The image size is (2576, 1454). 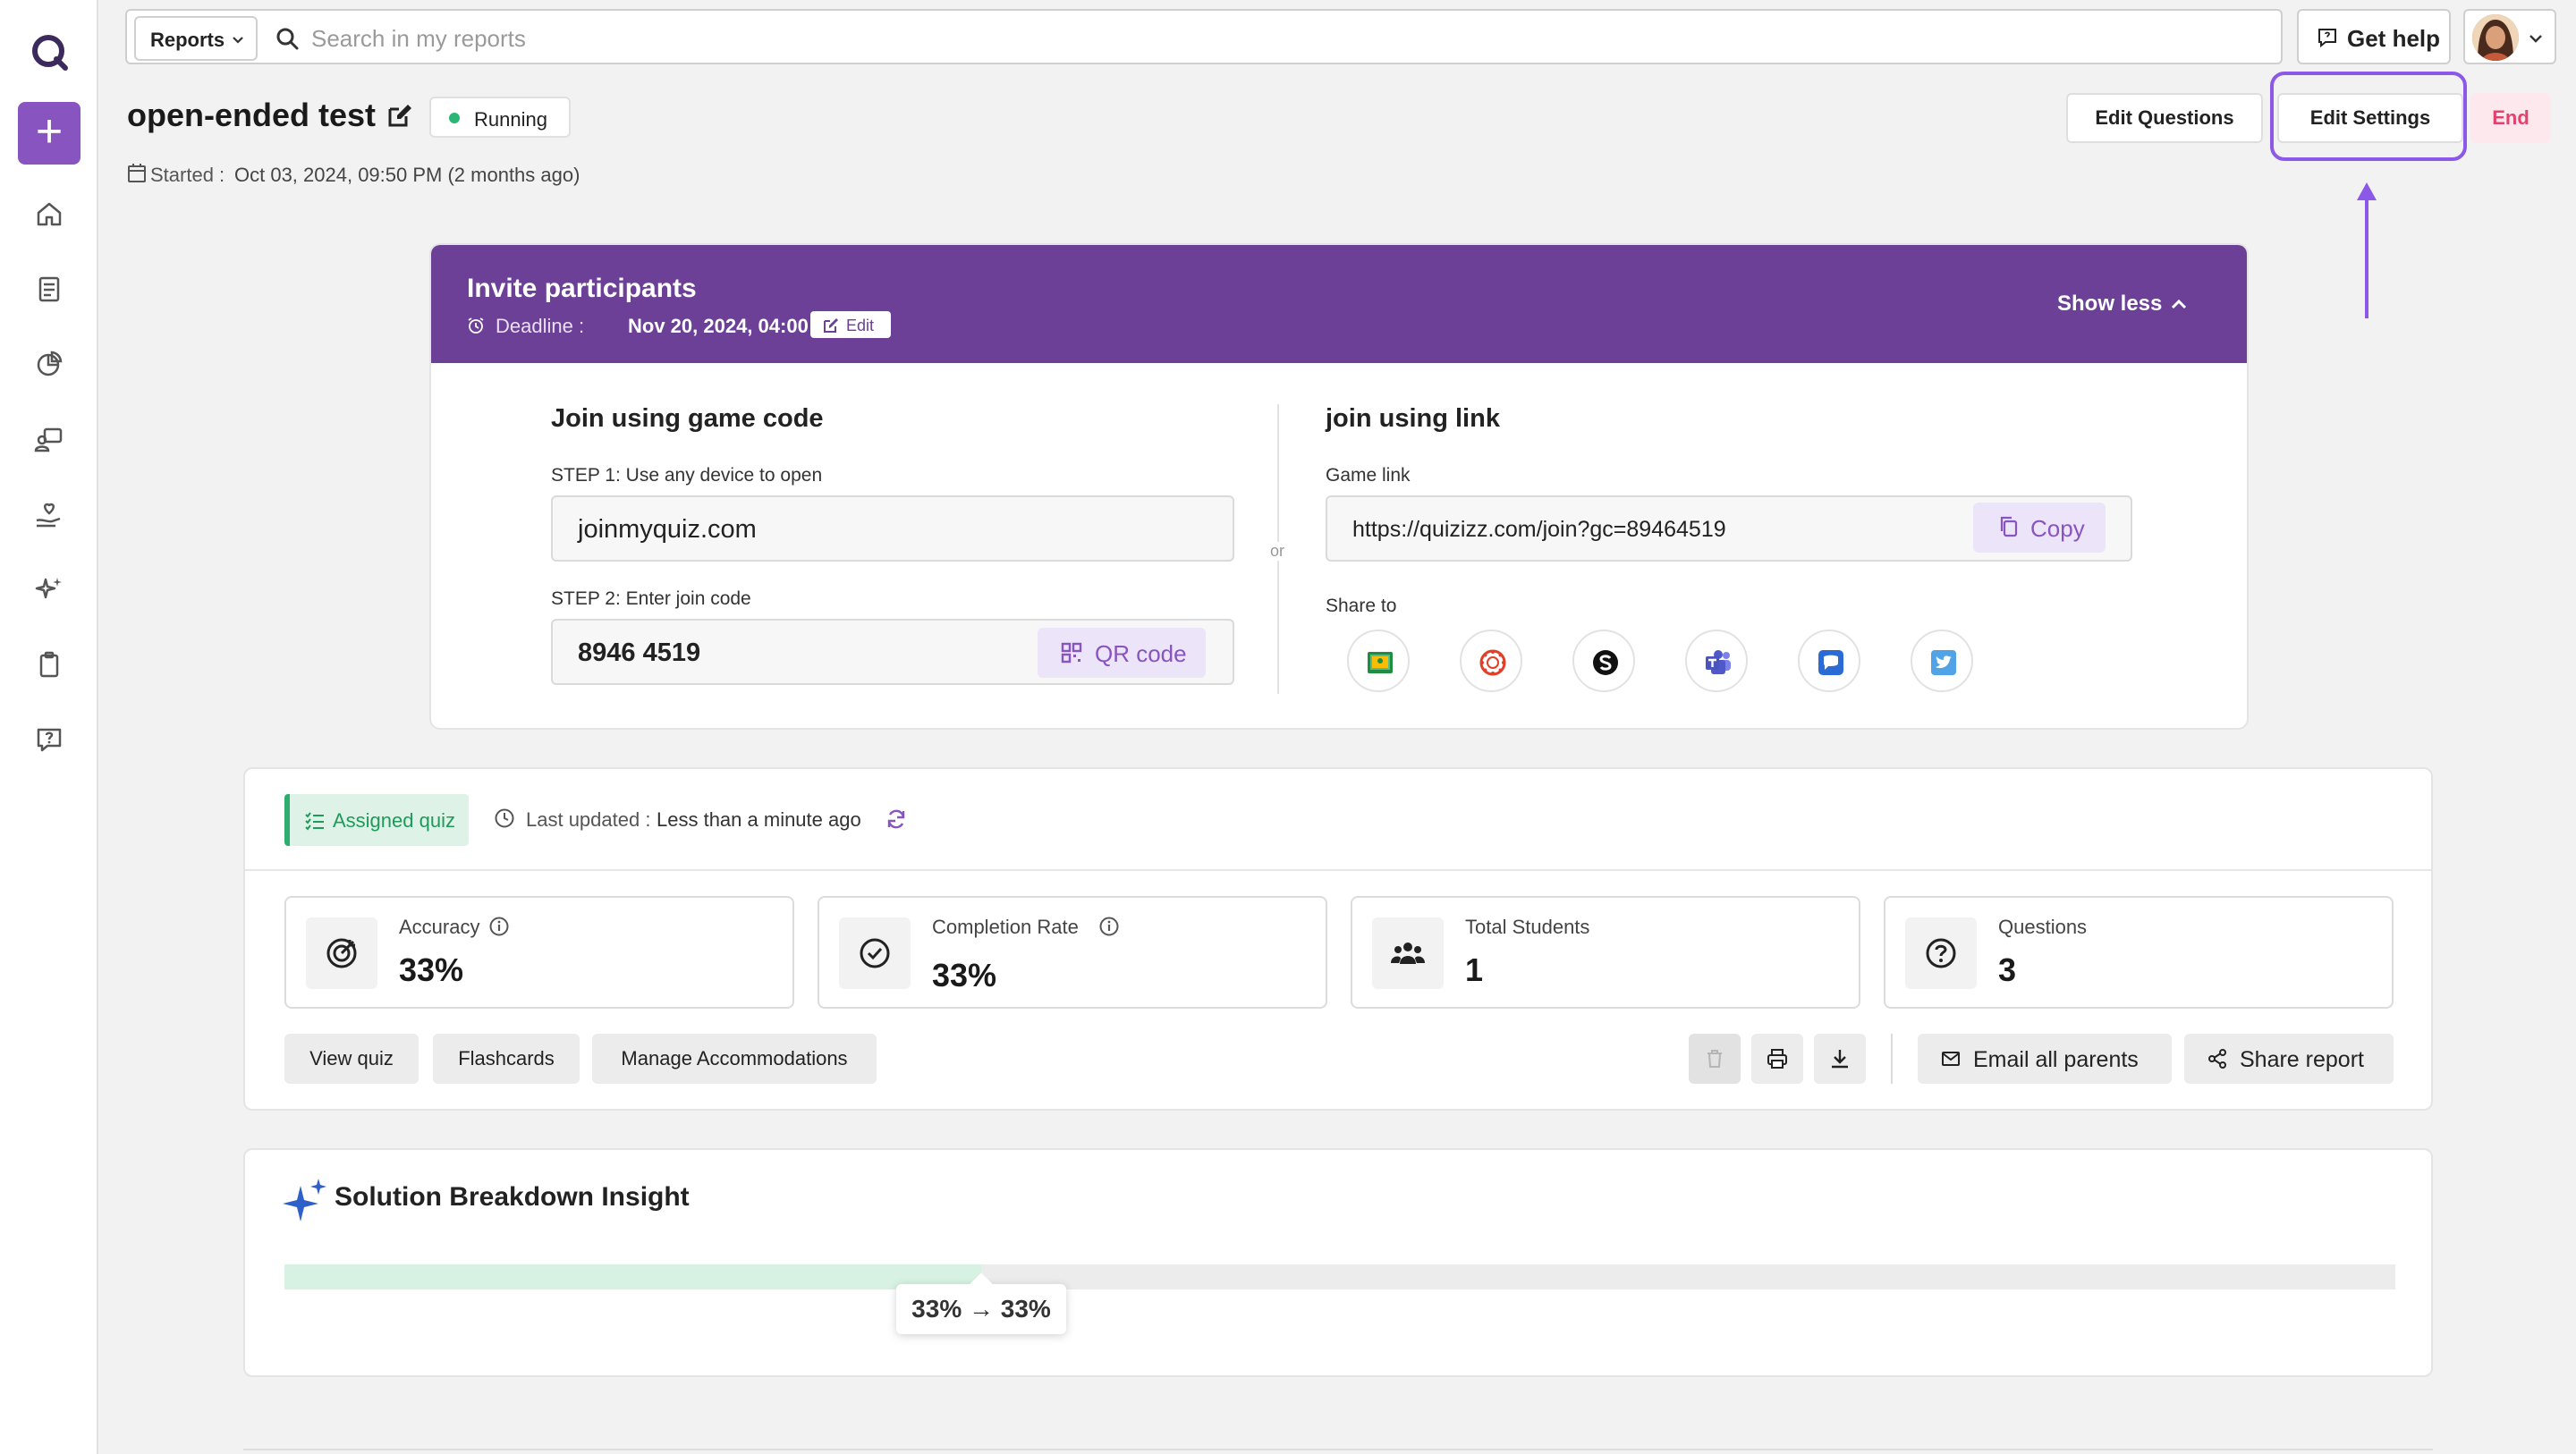 I want to click on refresh-icon, so click(x=896, y=819).